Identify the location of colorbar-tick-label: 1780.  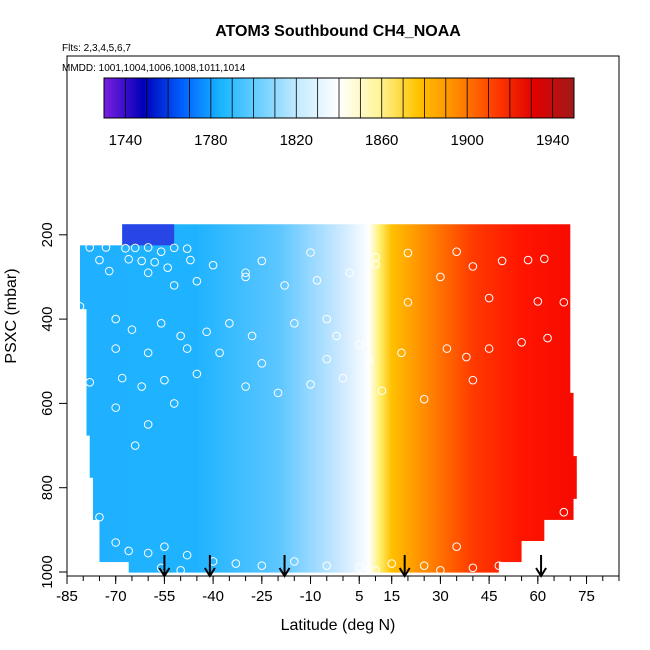
(210, 140).